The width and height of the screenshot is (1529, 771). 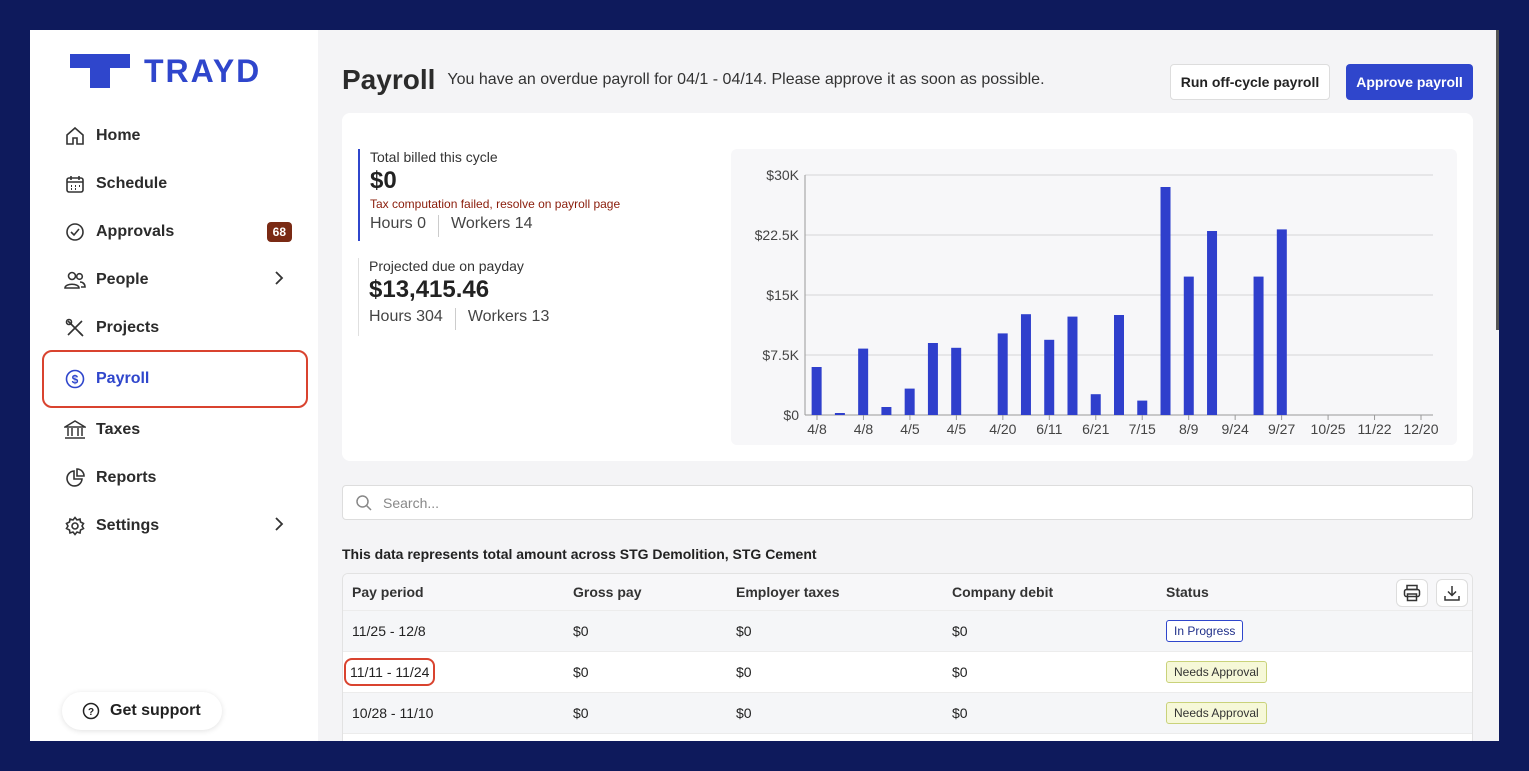 What do you see at coordinates (907, 713) in the screenshot?
I see `table-row: 10/28 - 11/10 $0 $0 $0 Needs Approval` at bounding box center [907, 713].